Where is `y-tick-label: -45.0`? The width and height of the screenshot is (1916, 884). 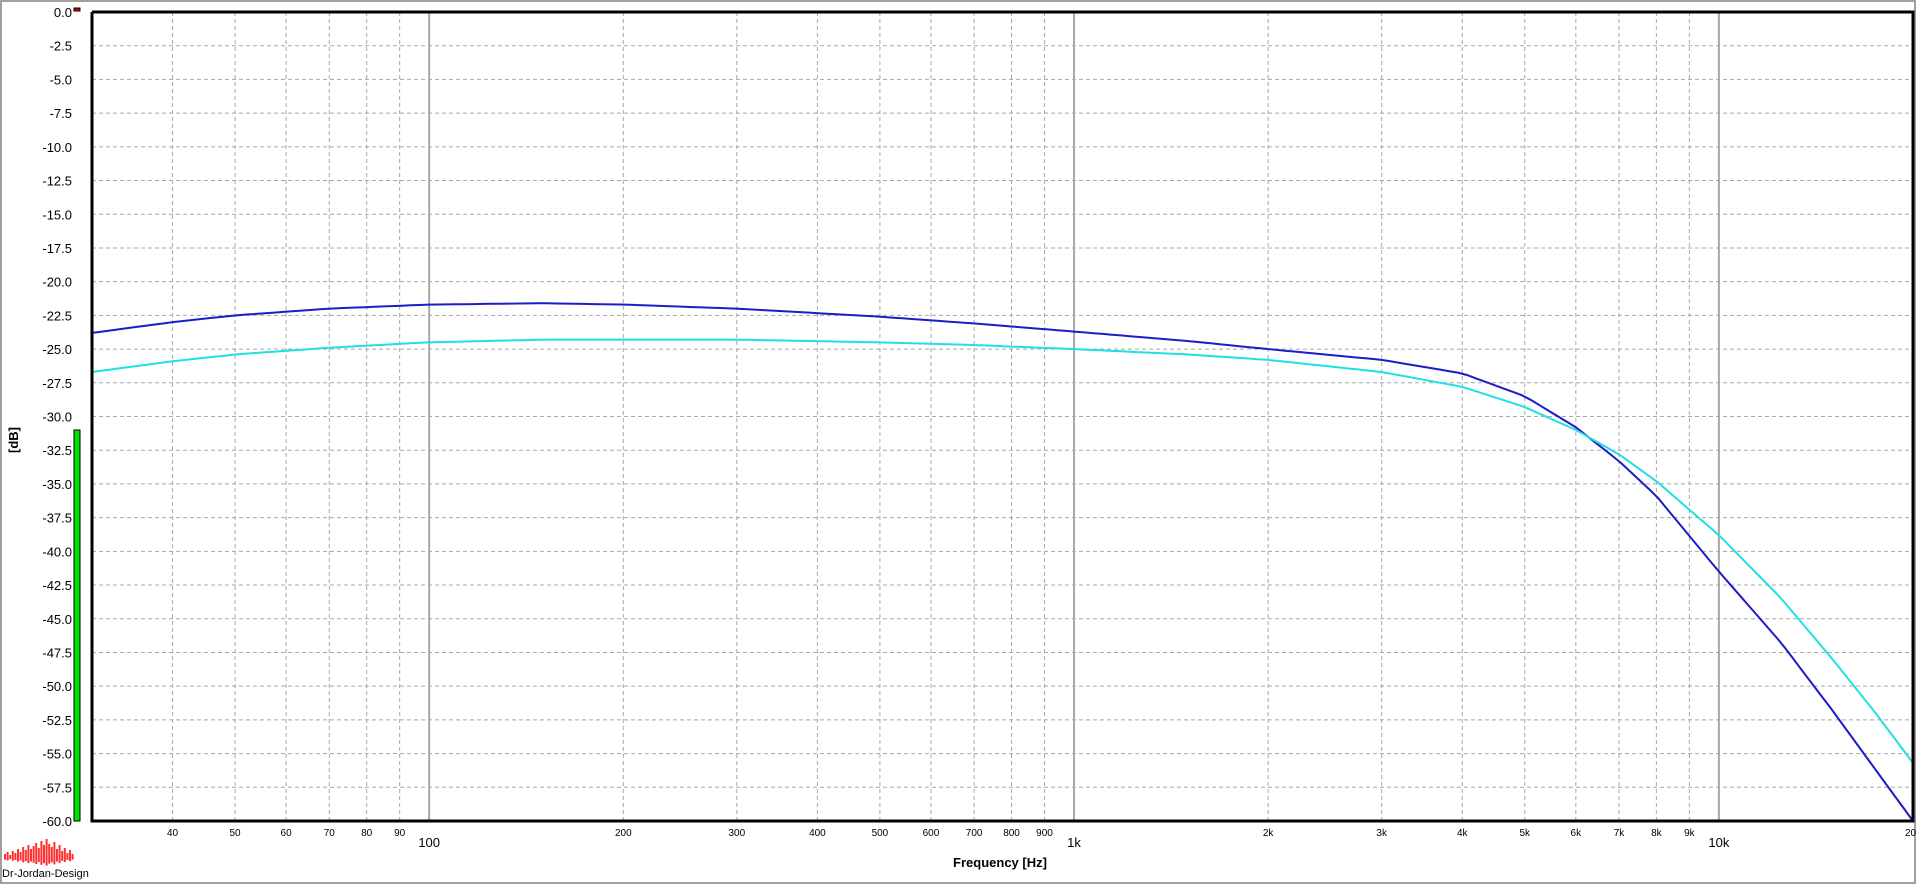 y-tick-label: -45.0 is located at coordinates (57, 619).